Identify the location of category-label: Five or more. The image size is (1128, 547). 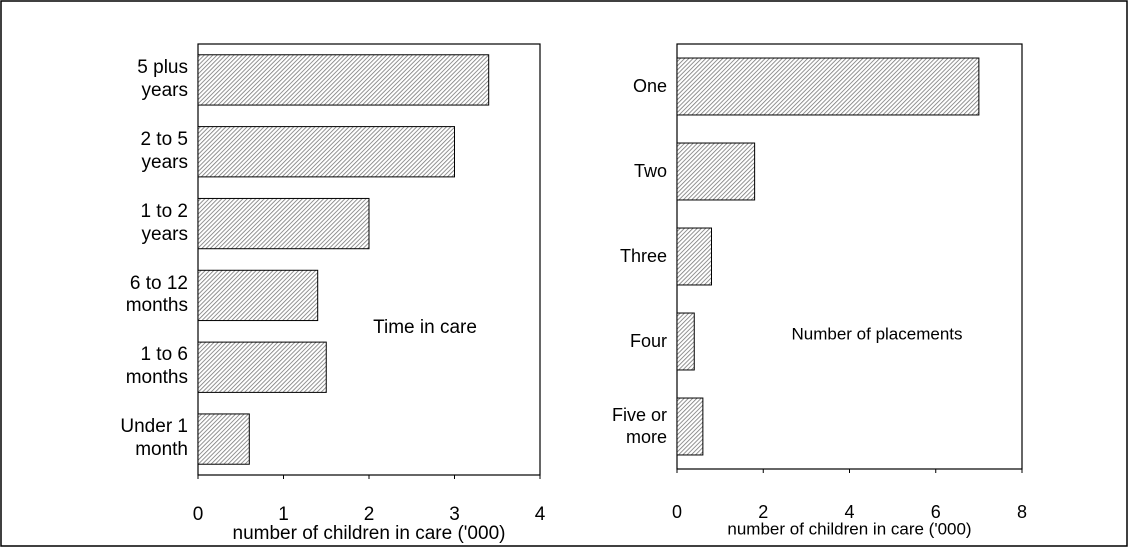
(639, 425).